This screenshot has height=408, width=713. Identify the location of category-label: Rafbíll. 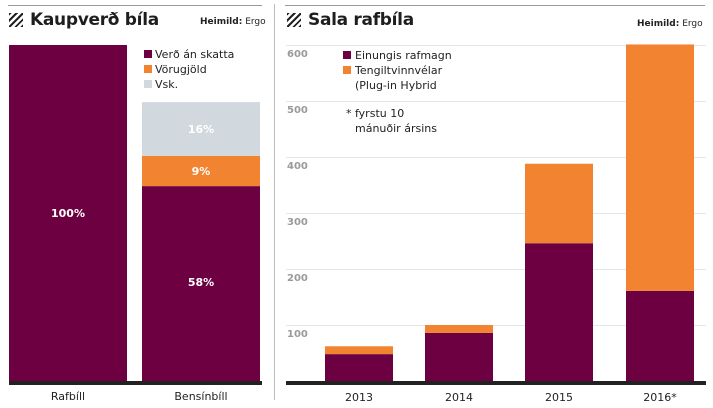
(68, 396).